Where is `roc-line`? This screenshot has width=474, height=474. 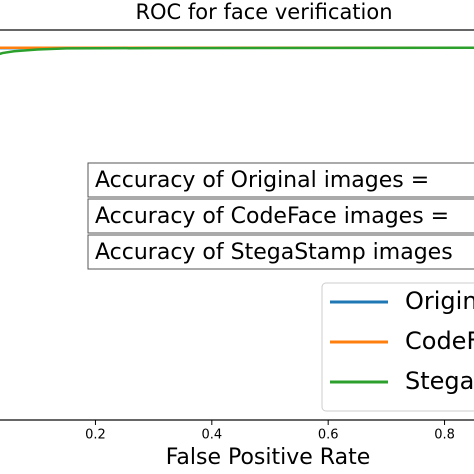 roc-line is located at coordinates (237, 51).